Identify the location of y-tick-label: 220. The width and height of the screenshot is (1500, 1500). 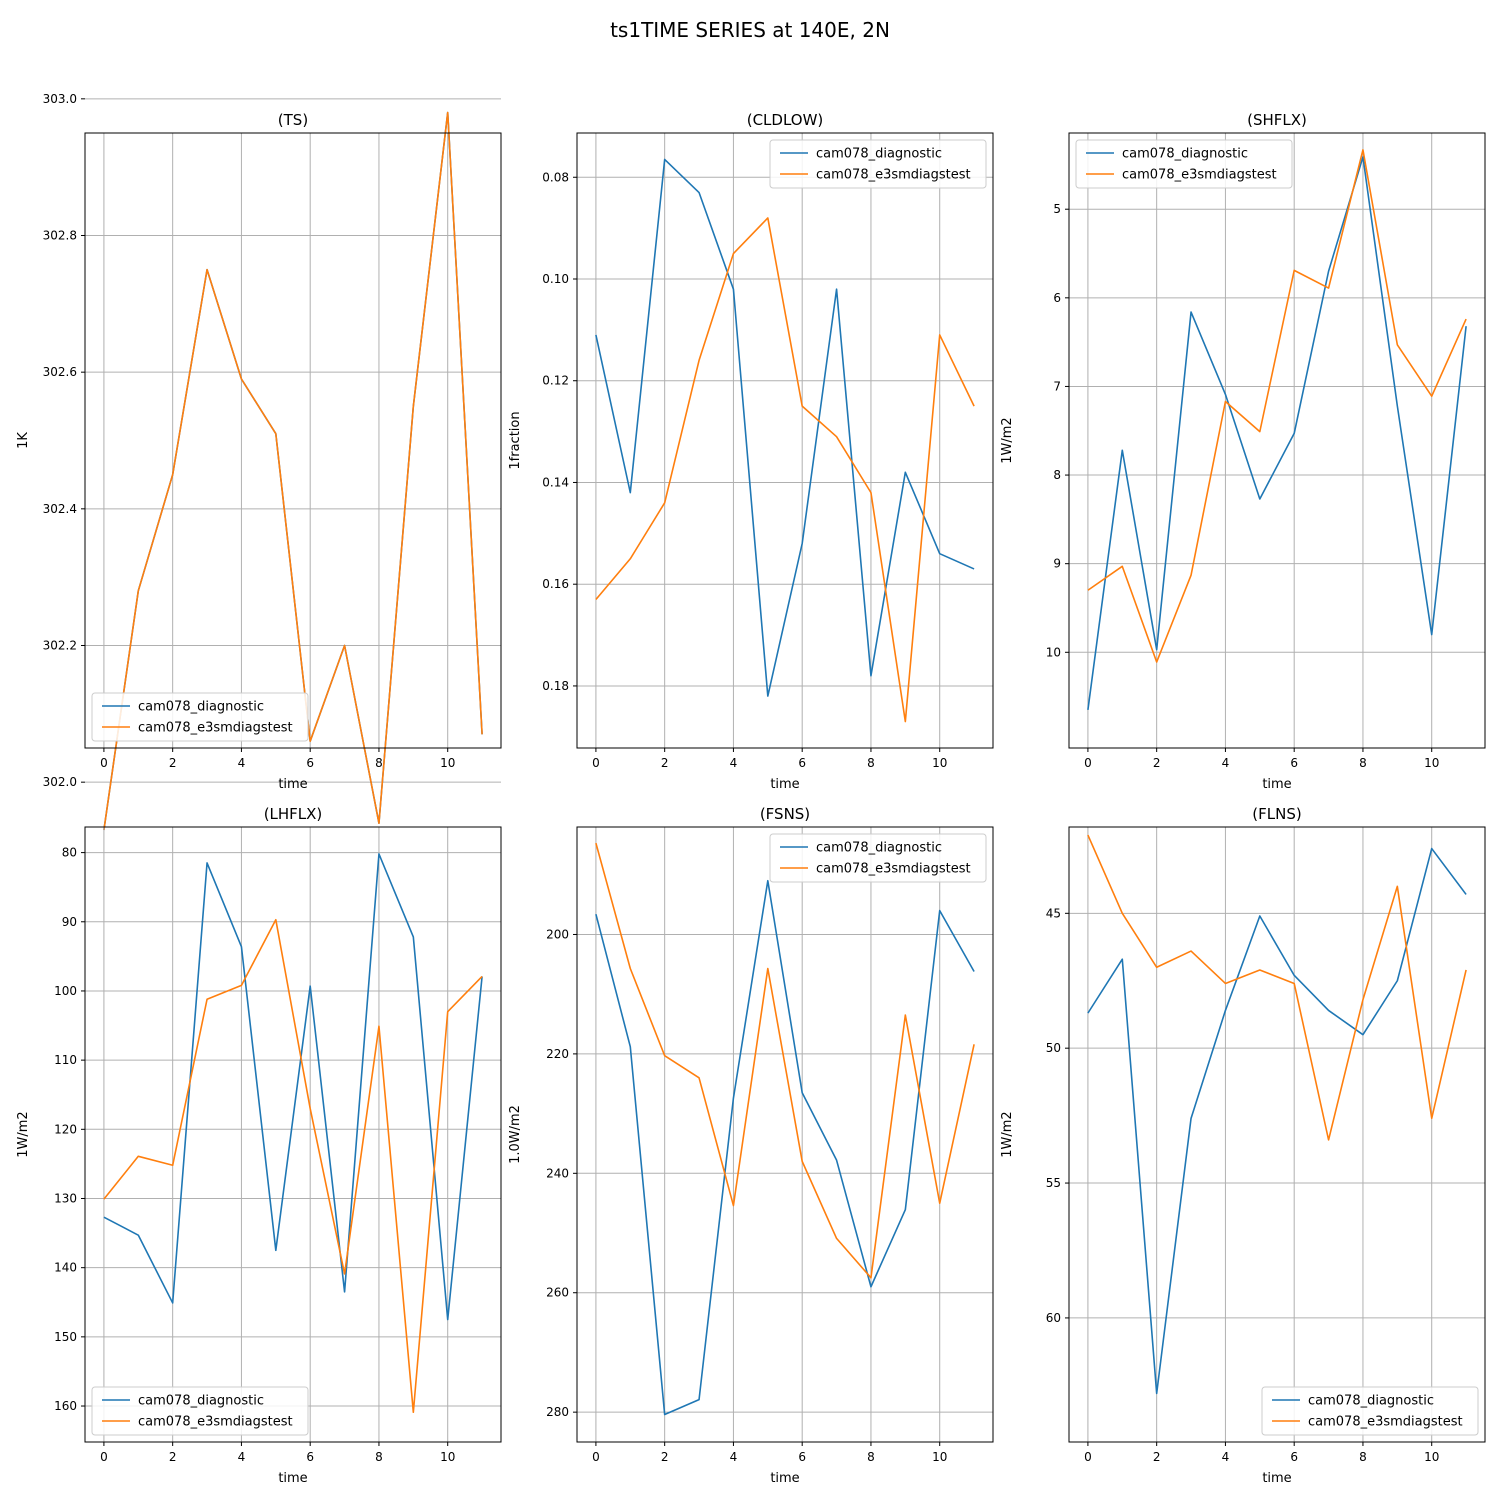
(557, 1054).